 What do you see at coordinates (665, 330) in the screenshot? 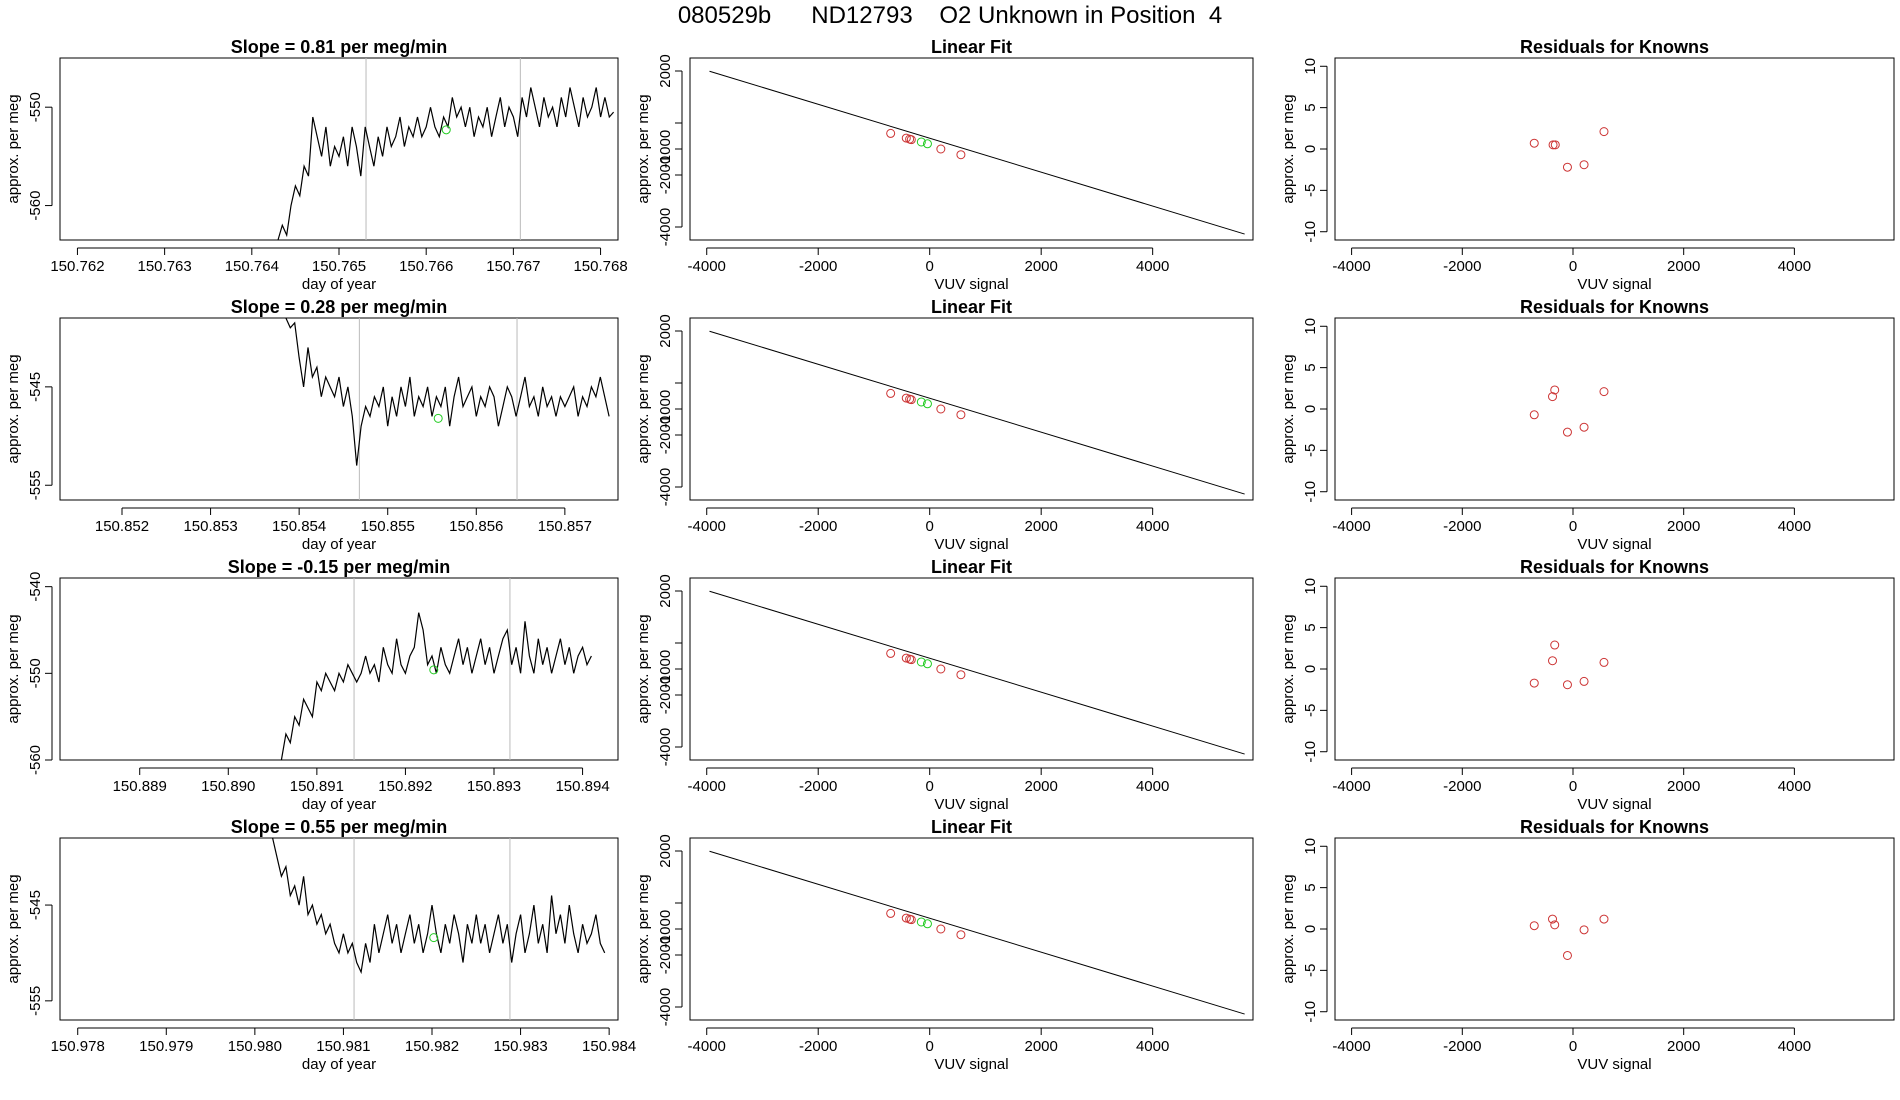
I see `y-tick-label: 2000` at bounding box center [665, 330].